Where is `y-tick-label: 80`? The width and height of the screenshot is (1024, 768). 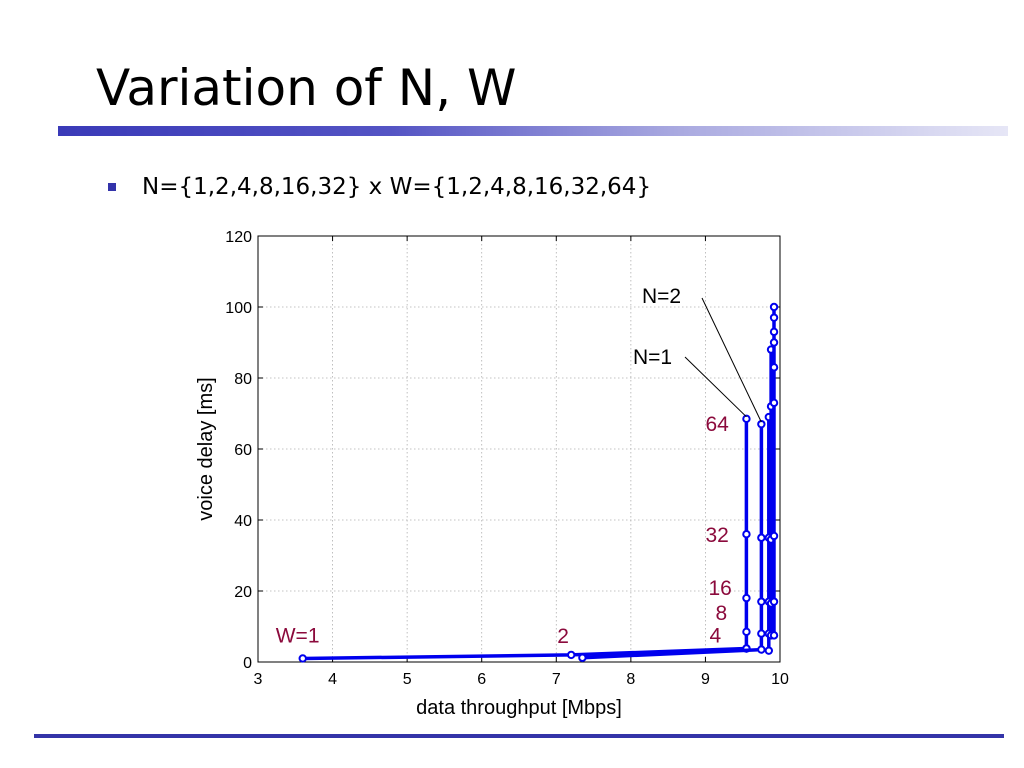
y-tick-label: 80 is located at coordinates (243, 379).